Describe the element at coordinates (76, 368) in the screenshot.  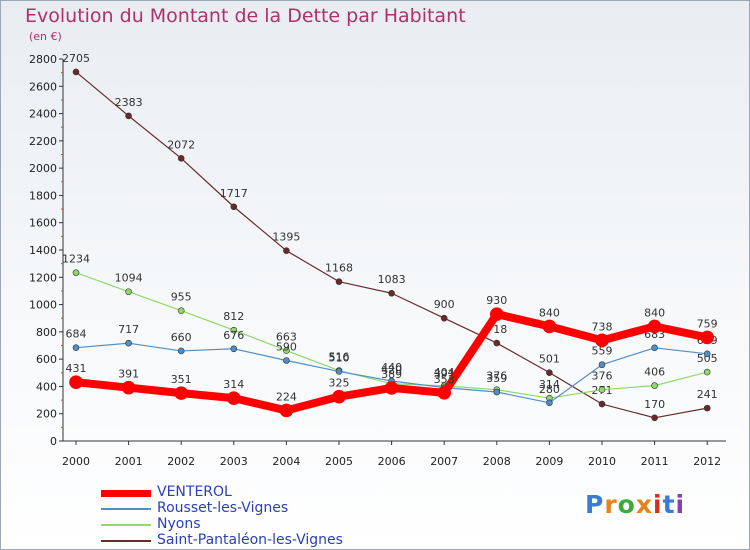
I see `data-label-venterol: 431` at that location.